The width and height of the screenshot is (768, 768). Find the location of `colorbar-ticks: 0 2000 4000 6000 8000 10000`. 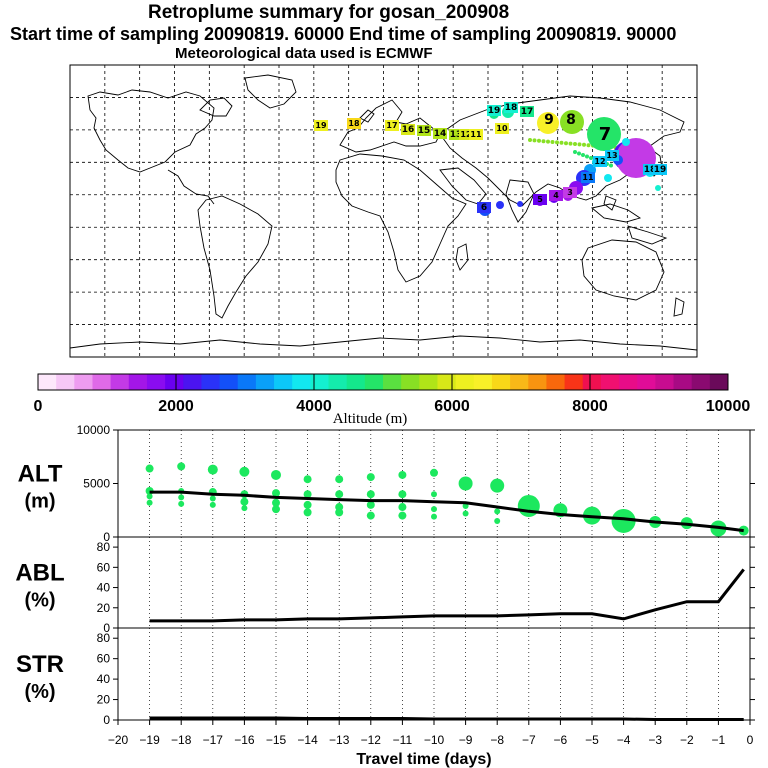

colorbar-ticks: 0 2000 4000 6000 8000 10000 is located at coordinates (392, 394).